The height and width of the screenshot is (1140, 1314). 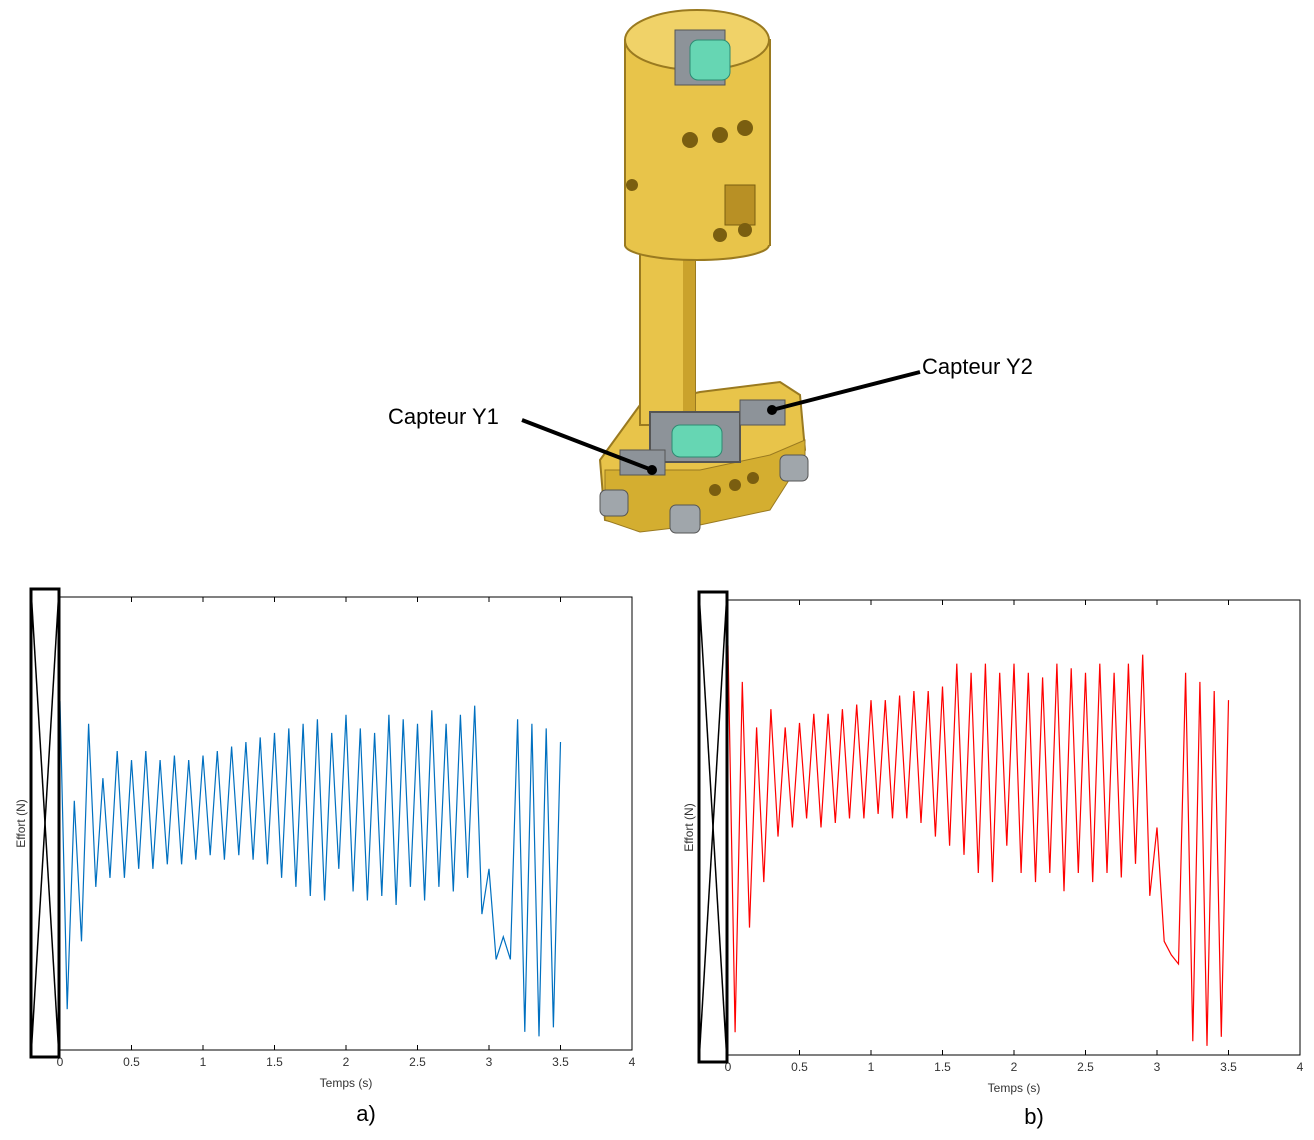 I want to click on callout-label: Capteur Y2, so click(x=977, y=366).